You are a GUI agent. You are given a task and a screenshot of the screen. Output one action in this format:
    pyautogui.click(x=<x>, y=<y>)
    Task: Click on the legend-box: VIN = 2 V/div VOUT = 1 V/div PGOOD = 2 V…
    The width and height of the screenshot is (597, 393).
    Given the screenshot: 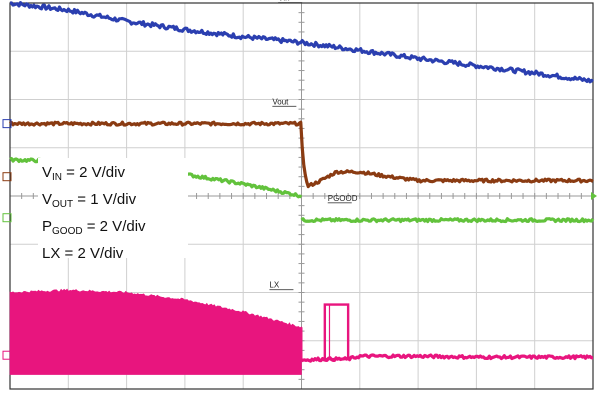 What is the action you would take?
    pyautogui.click(x=113, y=210)
    